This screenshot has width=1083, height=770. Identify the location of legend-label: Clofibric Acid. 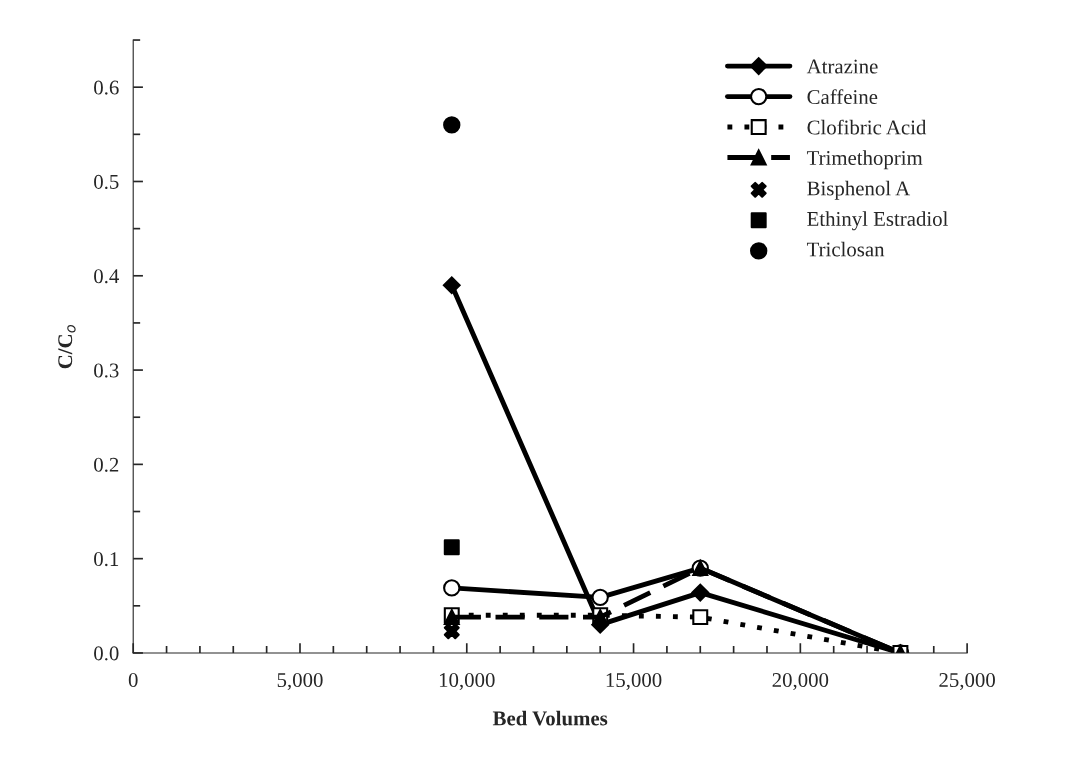
(867, 127).